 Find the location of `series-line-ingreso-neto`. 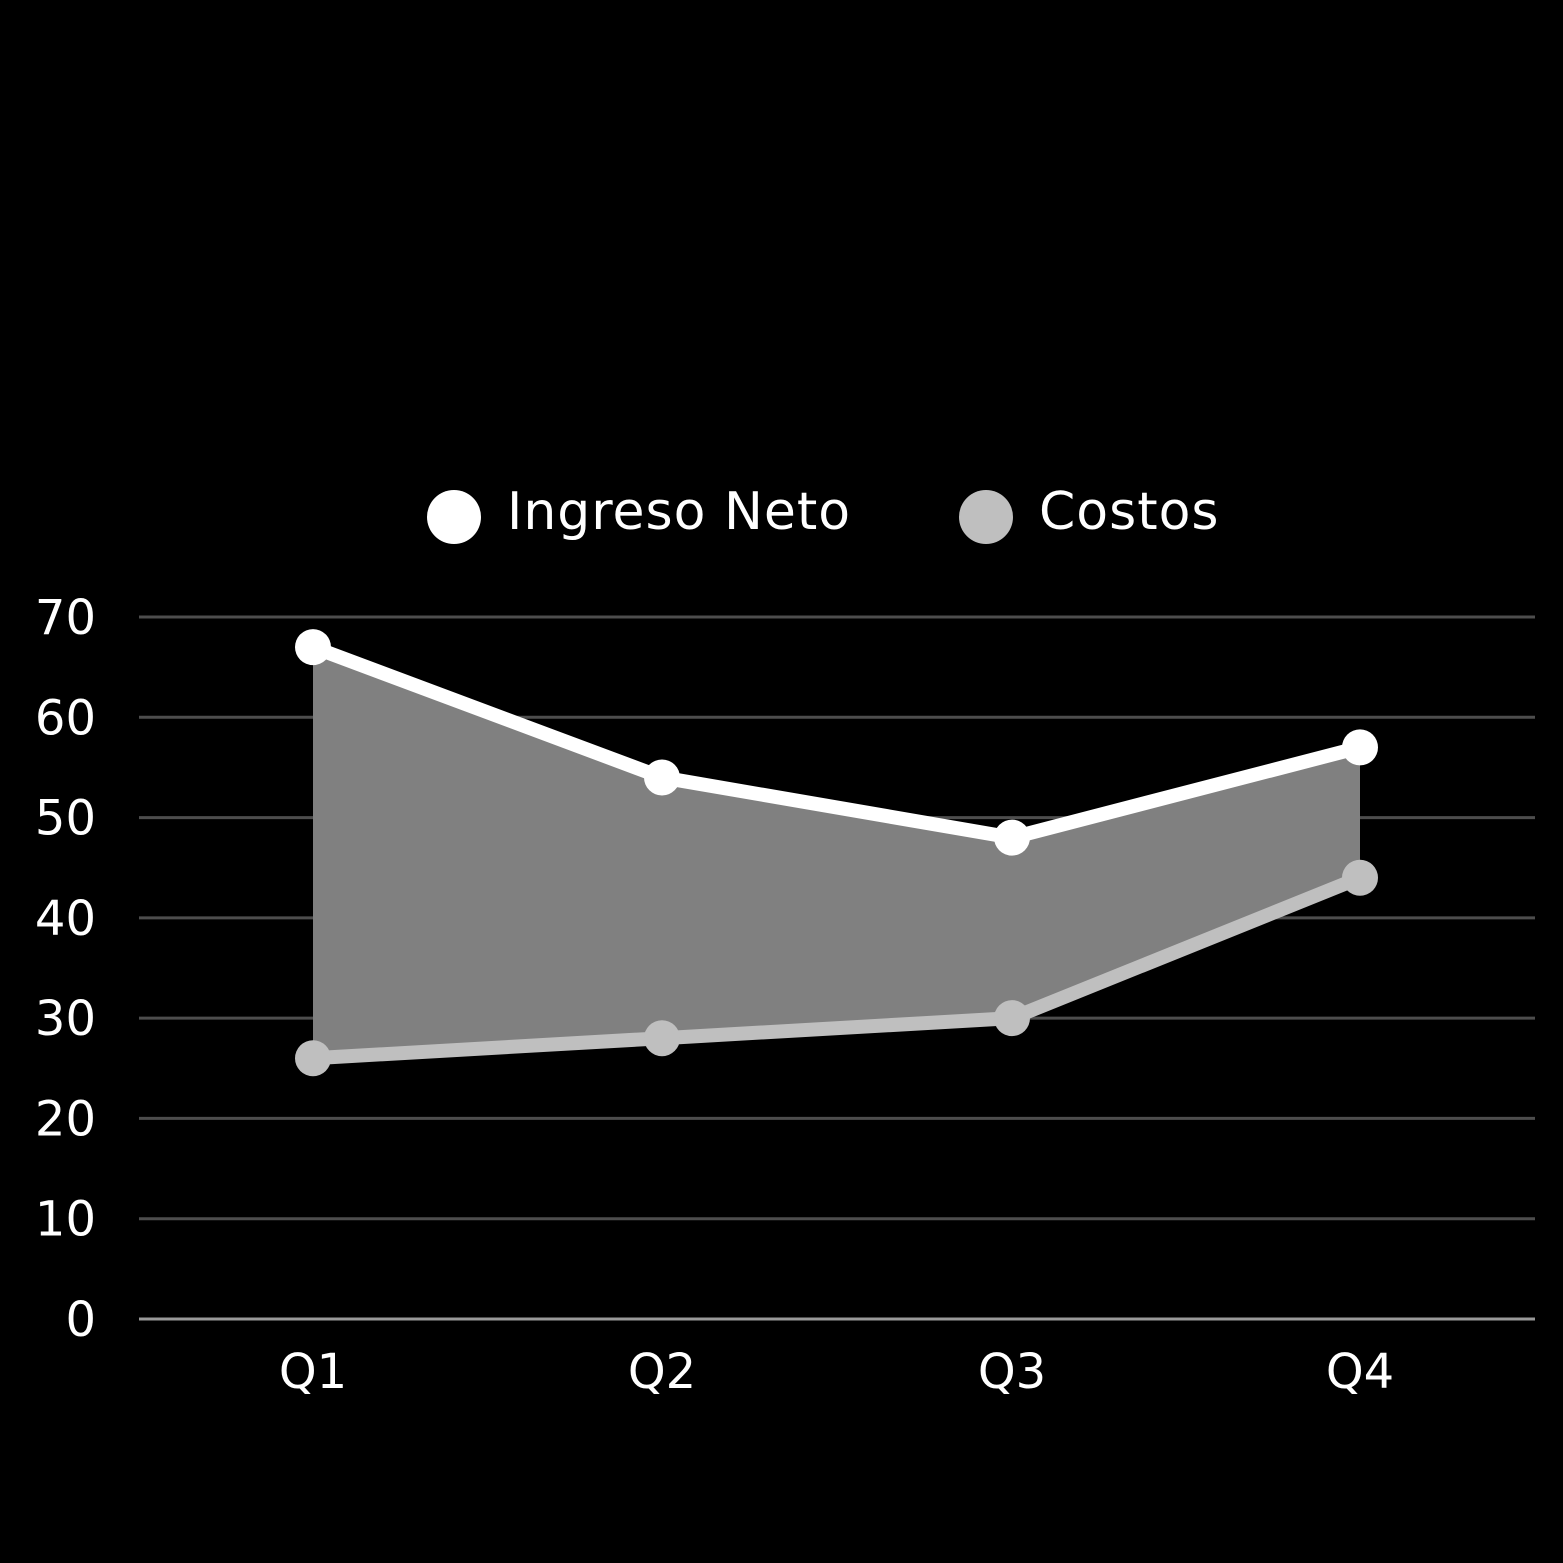

series-line-ingreso-neto is located at coordinates (836, 742).